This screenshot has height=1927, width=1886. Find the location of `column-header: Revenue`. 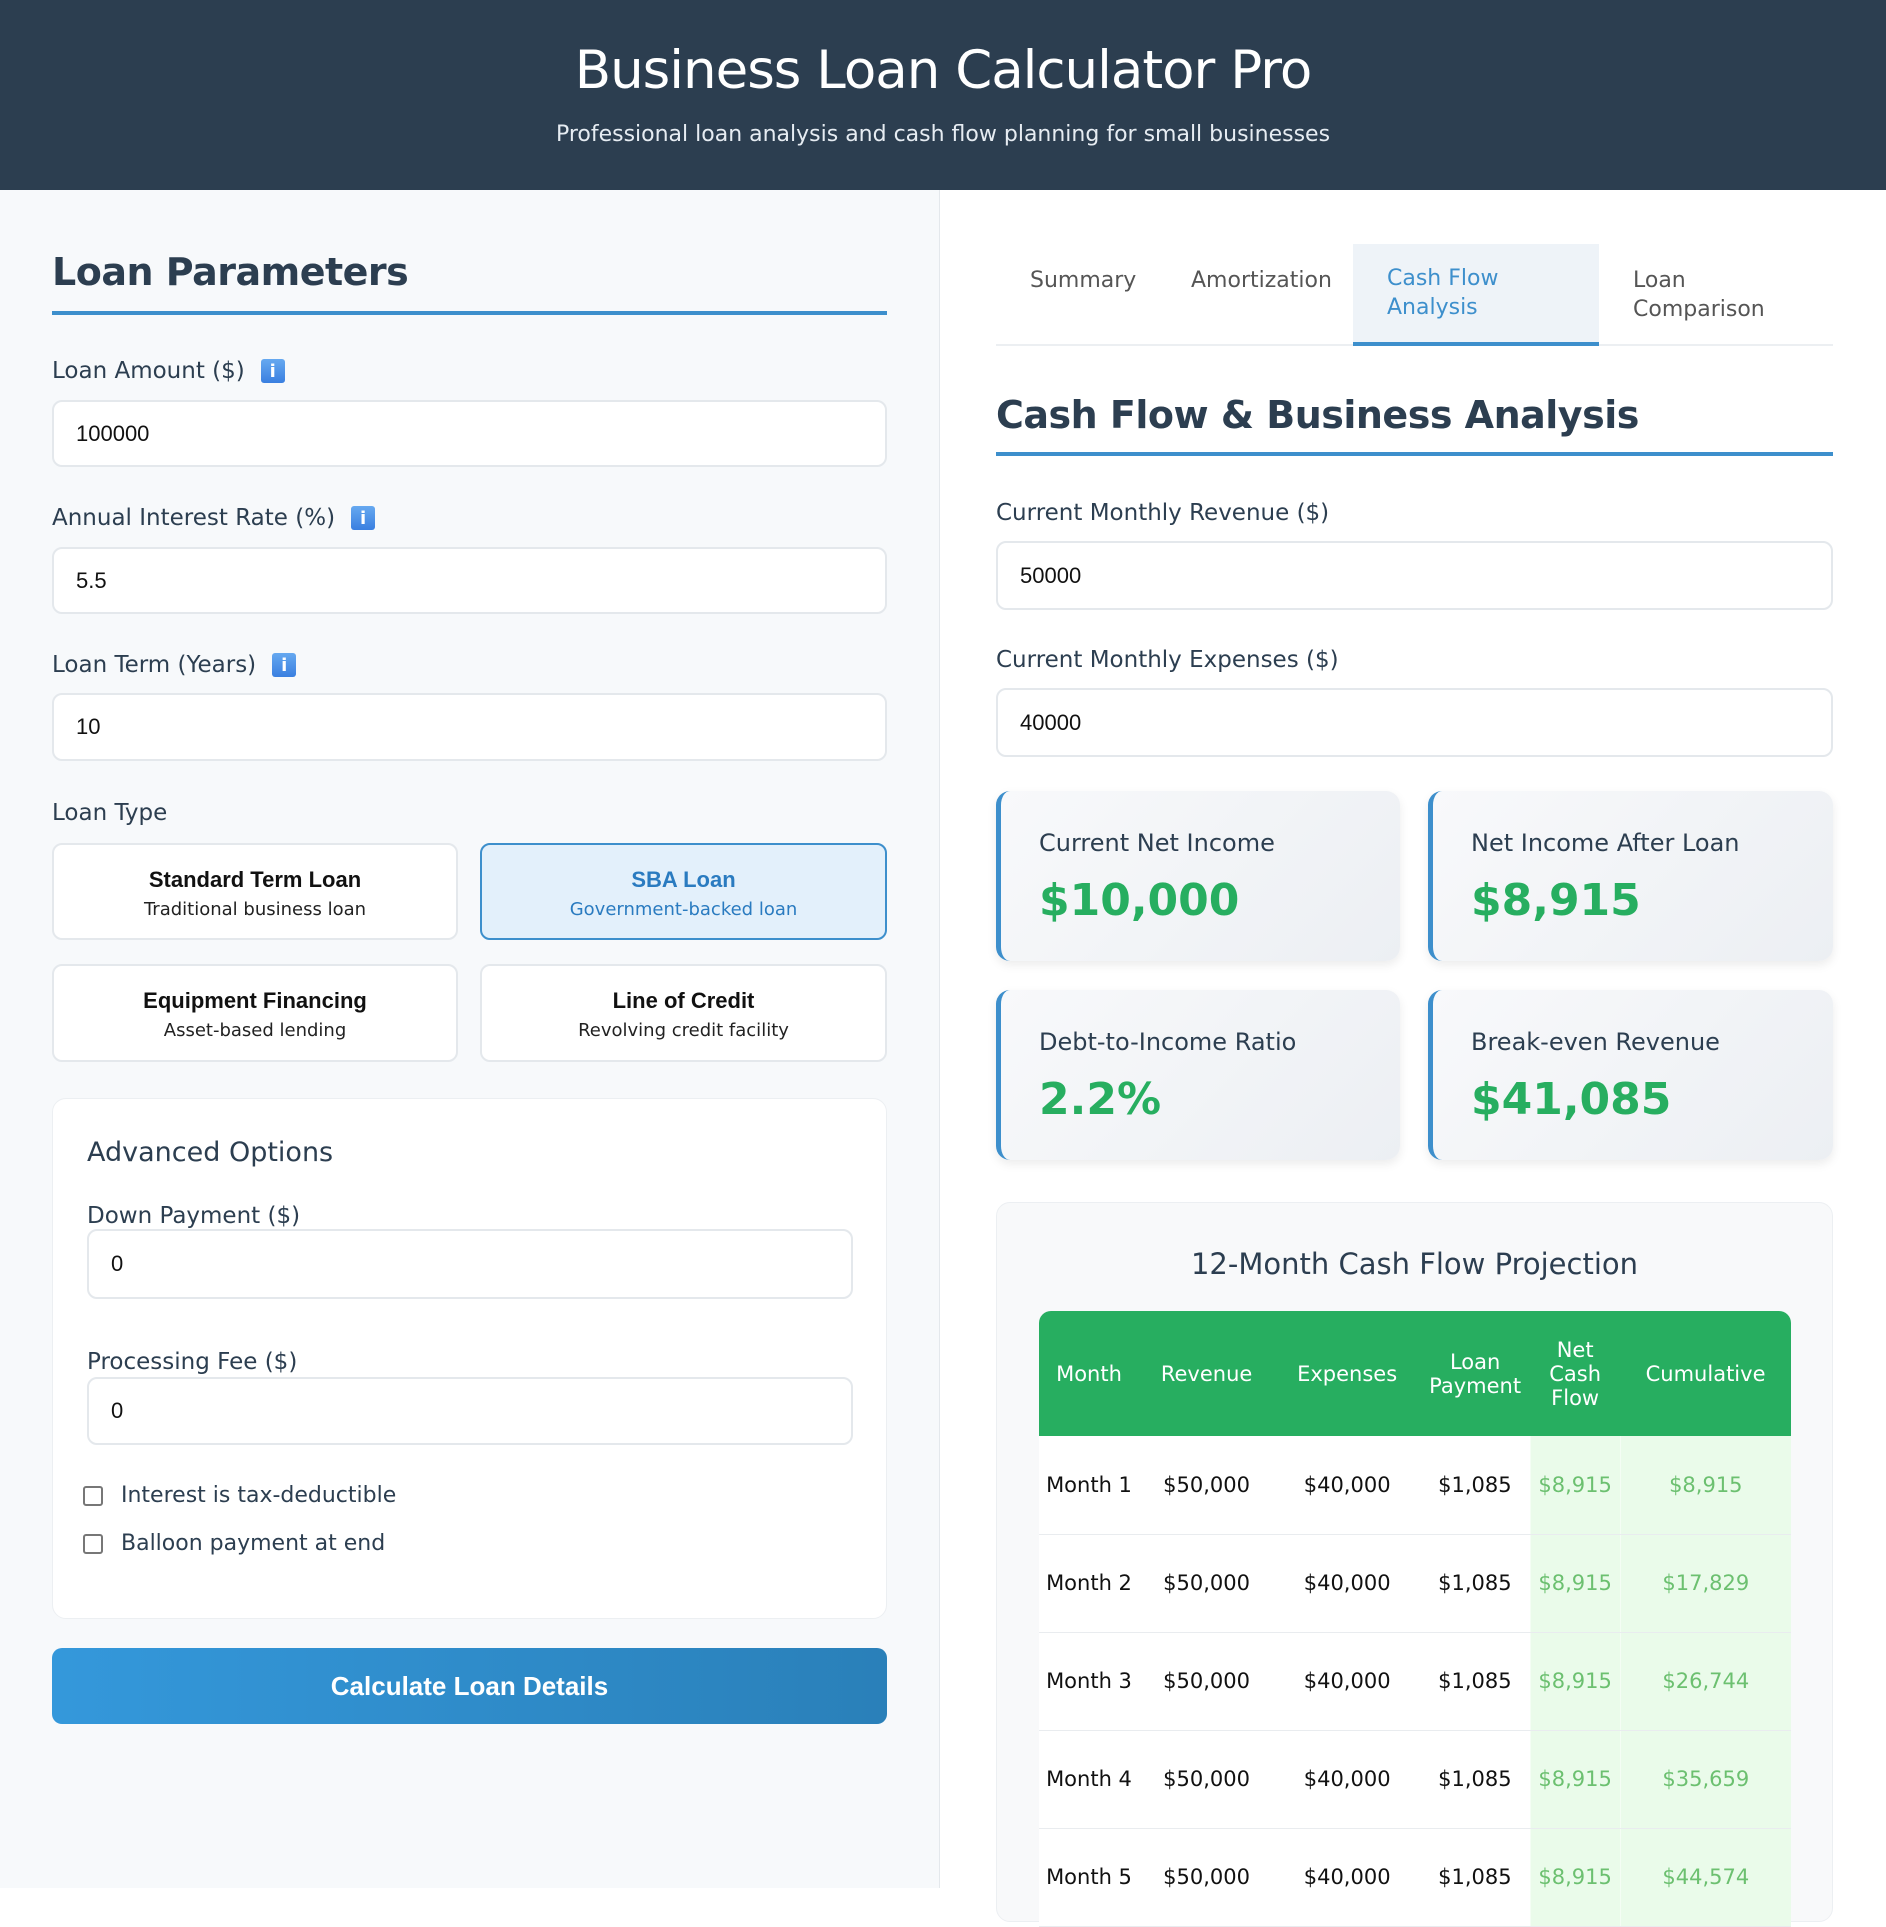

column-header: Revenue is located at coordinates (1207, 1373).